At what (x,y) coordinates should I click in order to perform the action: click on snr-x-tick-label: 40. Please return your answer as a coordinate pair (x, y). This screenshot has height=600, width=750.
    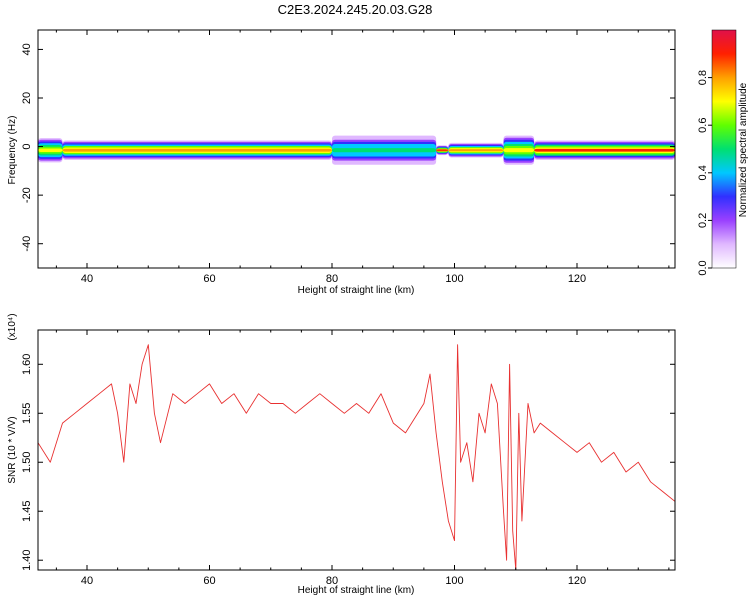
    Looking at the image, I should click on (87, 581).